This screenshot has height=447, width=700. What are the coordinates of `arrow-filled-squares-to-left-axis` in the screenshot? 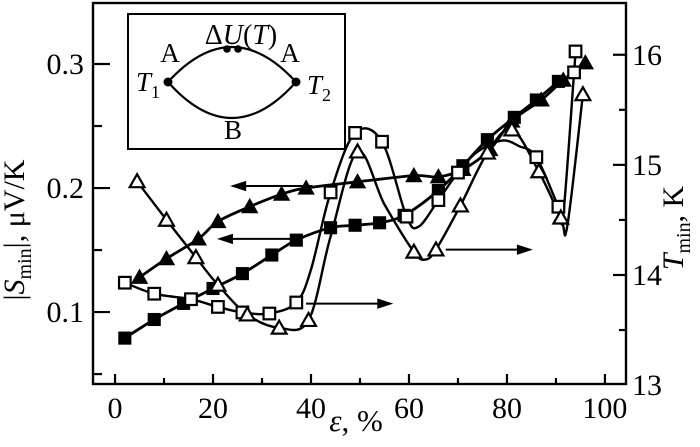 It's located at (254, 239).